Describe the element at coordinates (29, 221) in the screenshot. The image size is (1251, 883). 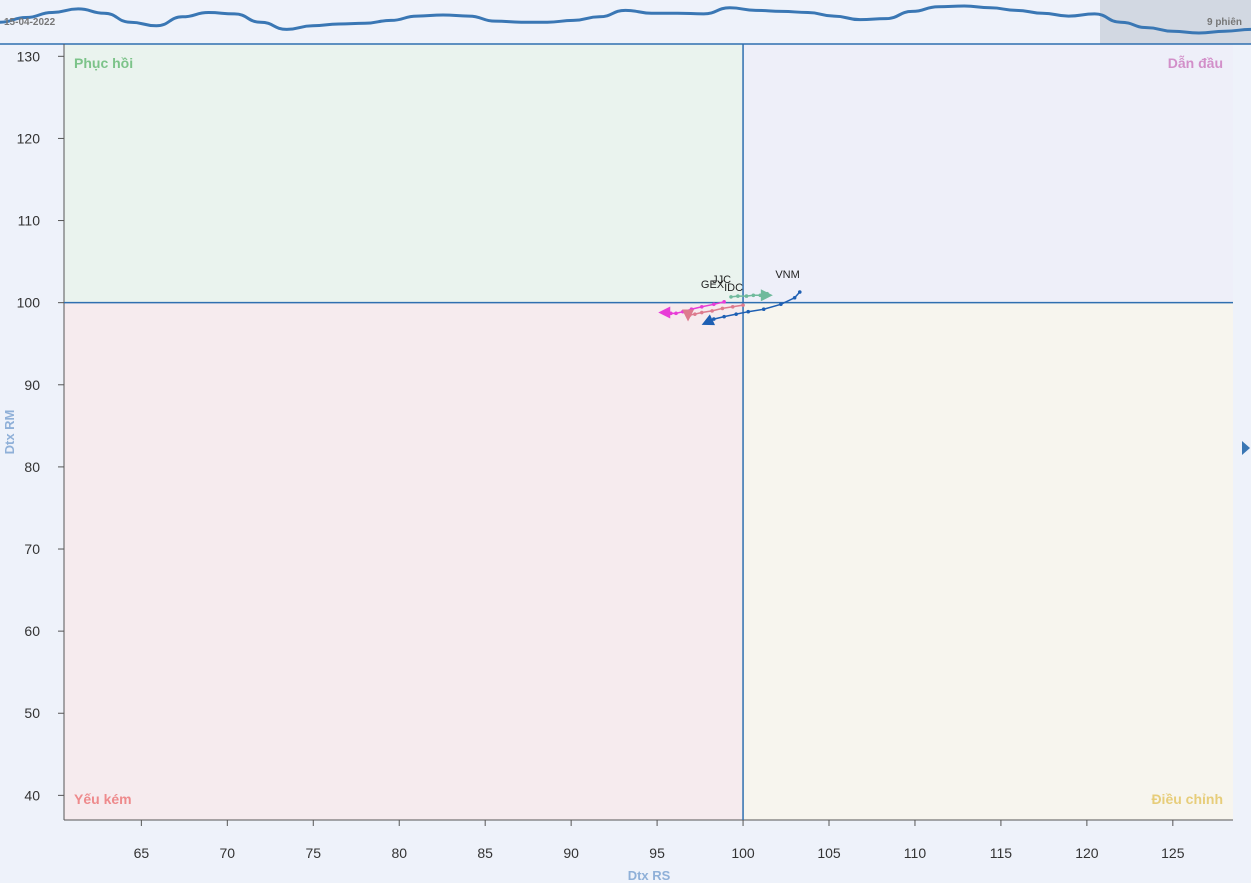
I see `y-tick-label: 110` at that location.